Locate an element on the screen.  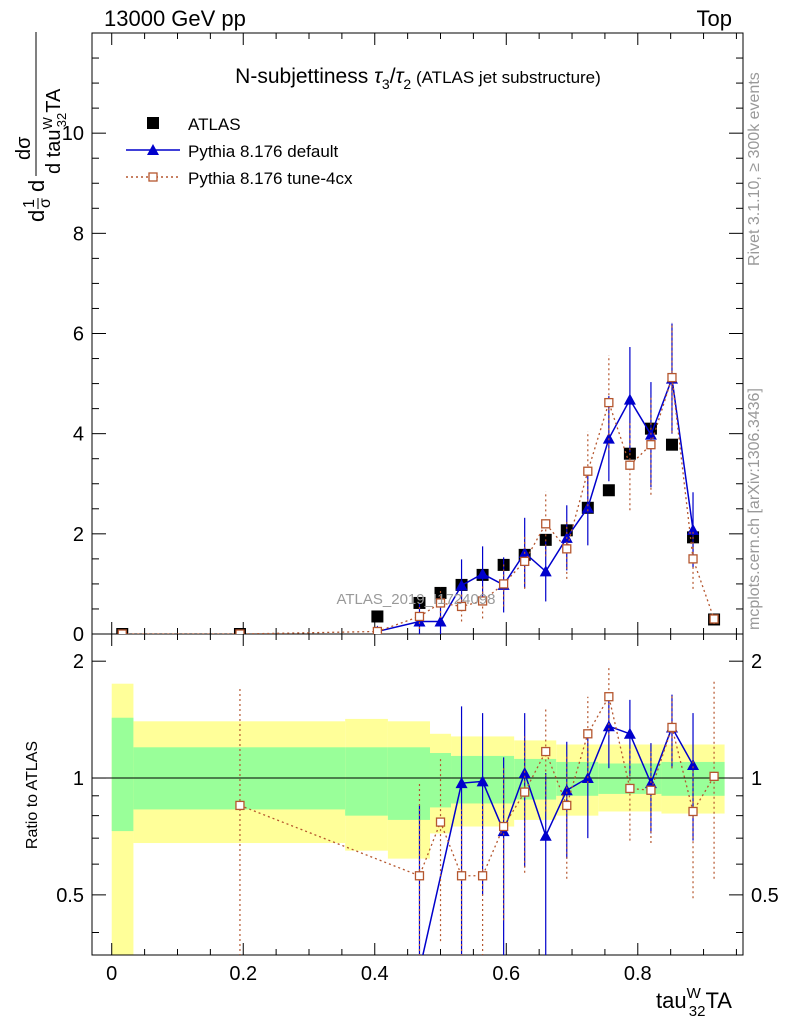
process-label: Top is located at coordinates (714, 18).